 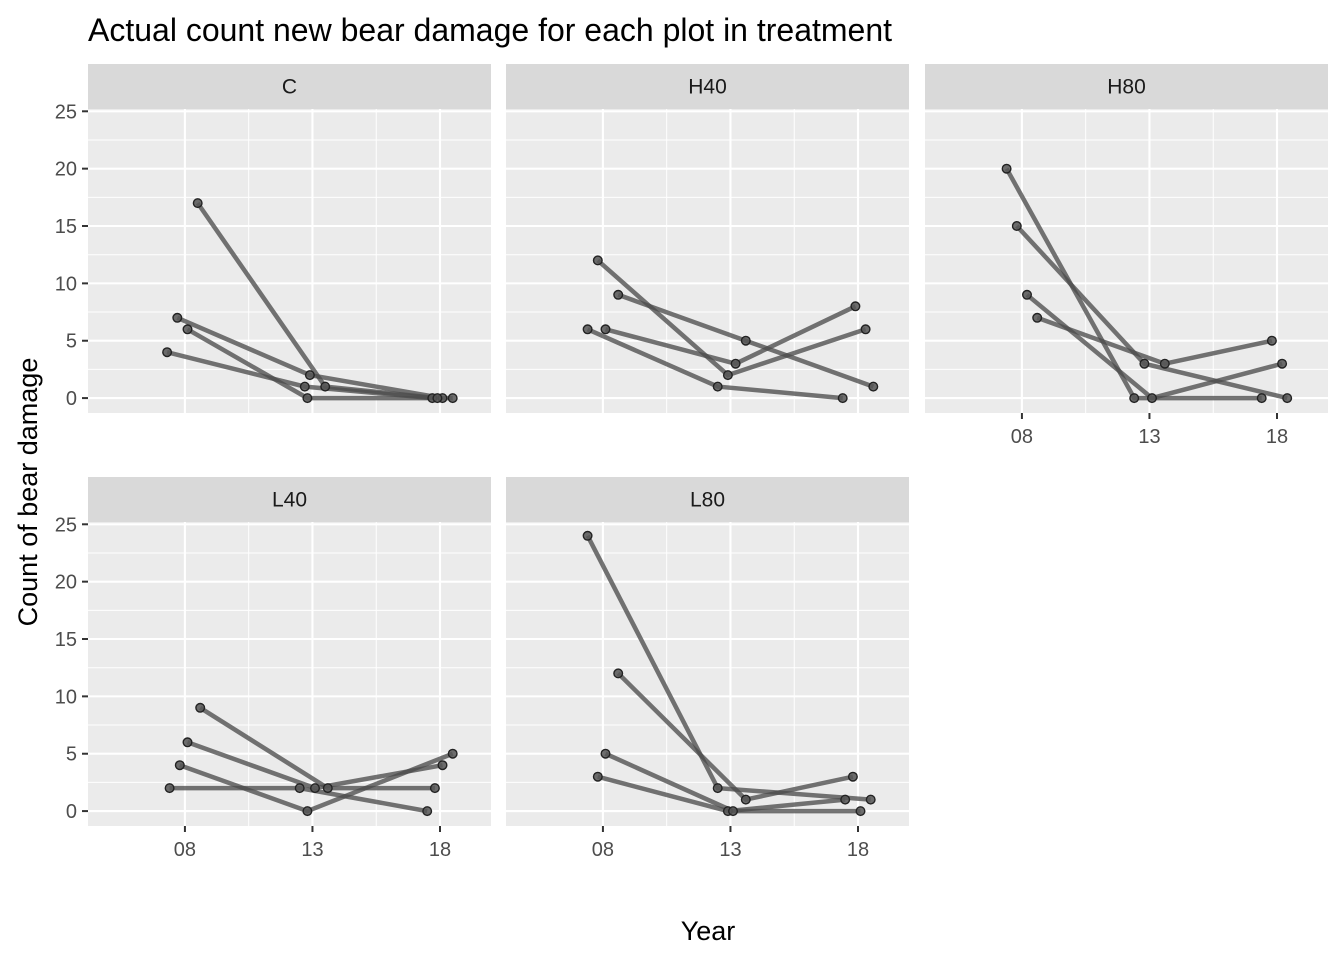 I want to click on facet-panel-l40: L40 0 5 10 15 20 25 08 13 18, so click(x=273, y=669).